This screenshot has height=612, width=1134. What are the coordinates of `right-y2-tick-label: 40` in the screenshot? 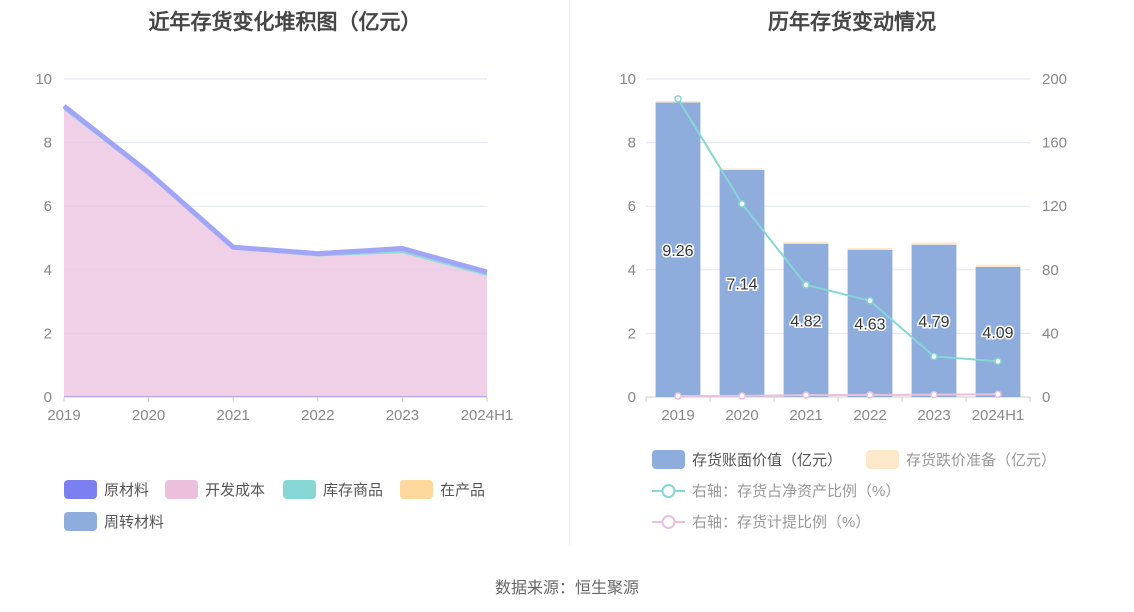 It's located at (1050, 333).